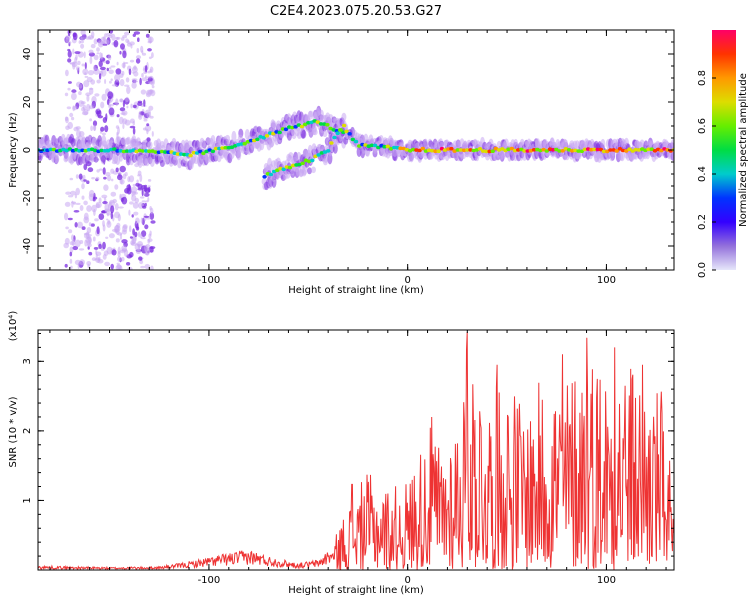 The image size is (750, 600). I want to click on chart-title: C2E4.2023.075.20.53.G27, so click(356, 11).